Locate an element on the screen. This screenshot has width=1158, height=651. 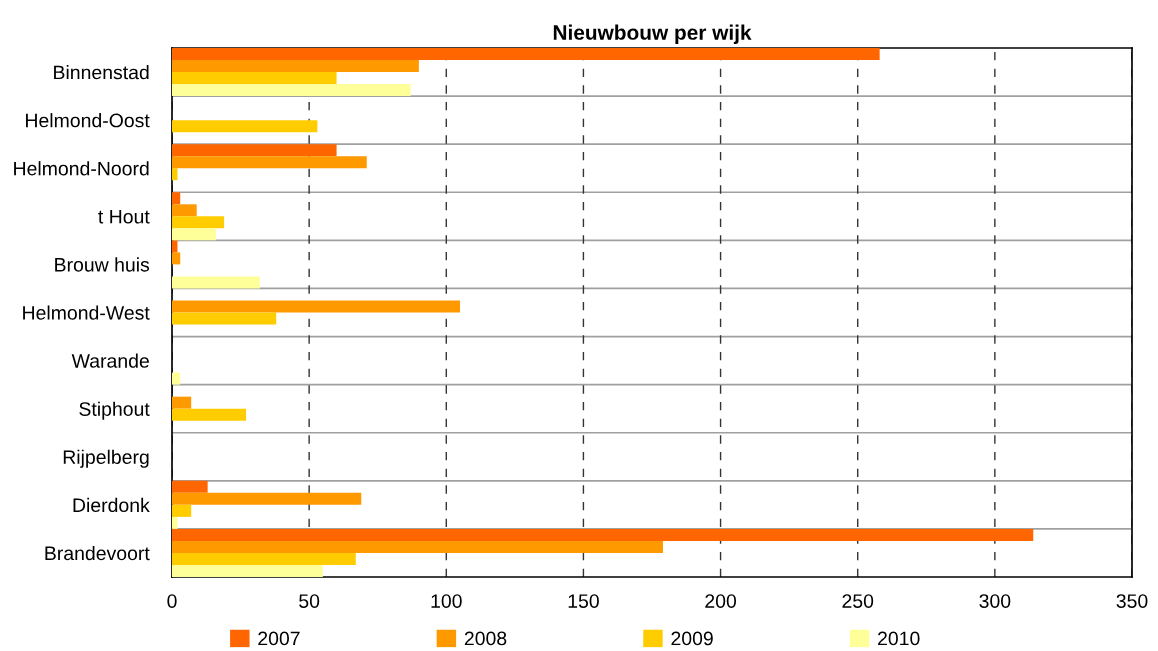
legend-label: 2009 is located at coordinates (692, 638).